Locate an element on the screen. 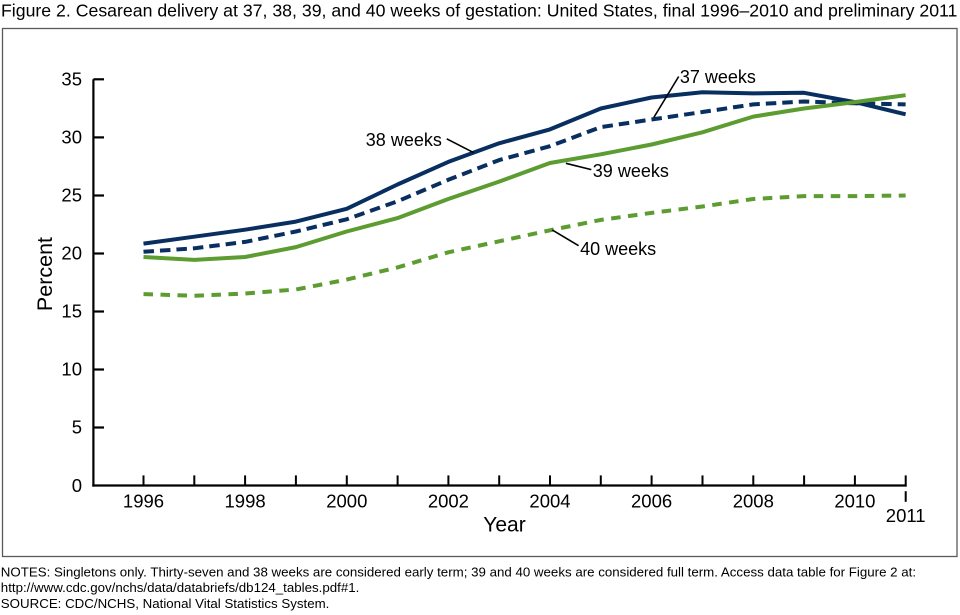 The height and width of the screenshot is (615, 960). svg-text: 37 weeks is located at coordinates (718, 77).